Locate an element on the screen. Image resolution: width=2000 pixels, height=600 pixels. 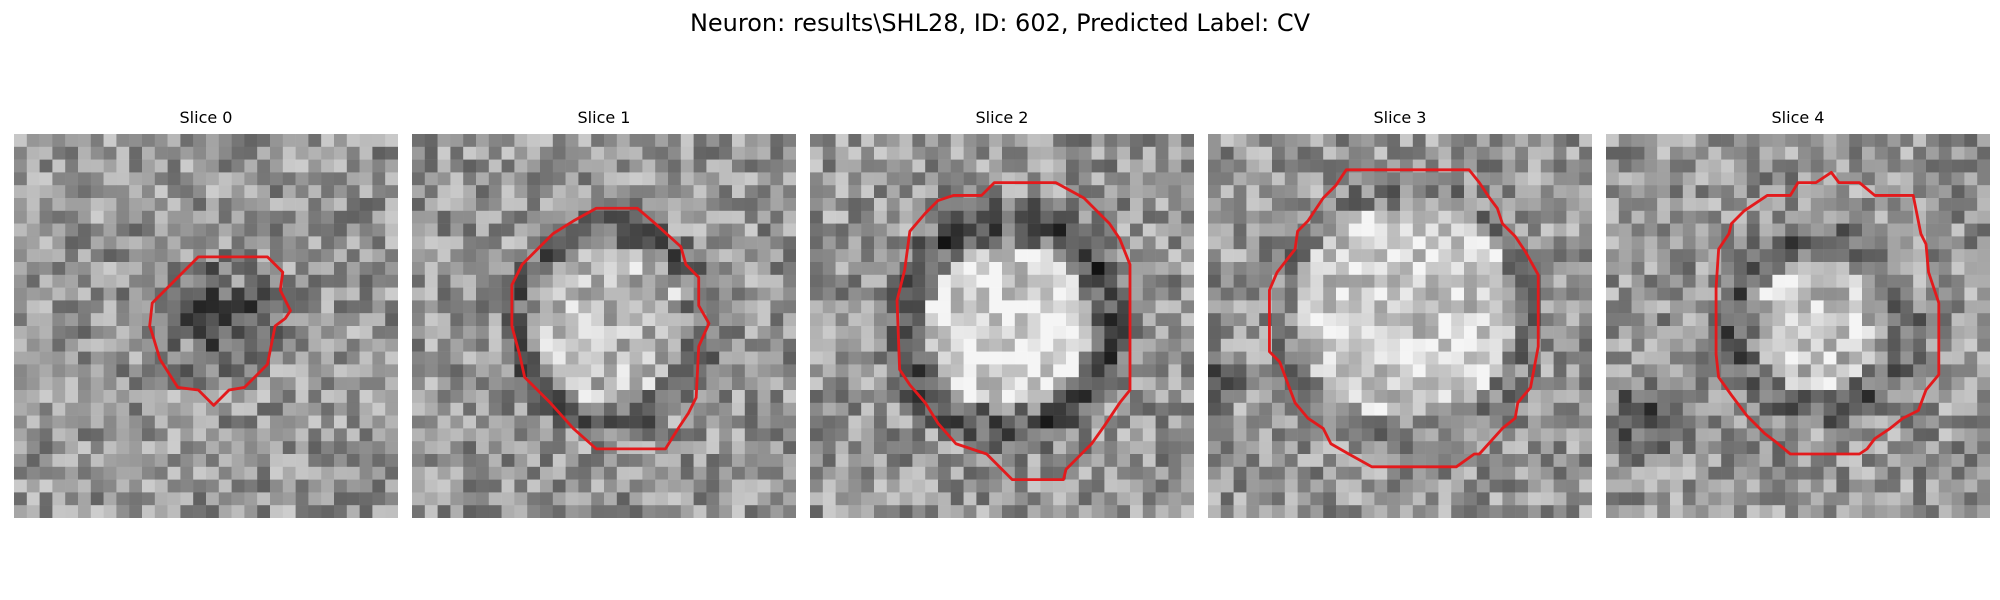
slice-title-3: Slice 3 is located at coordinates (1400, 117).